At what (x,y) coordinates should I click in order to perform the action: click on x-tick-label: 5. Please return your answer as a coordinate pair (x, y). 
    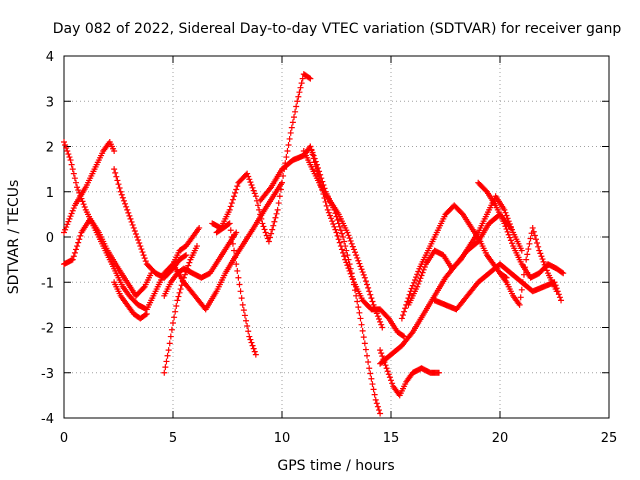
    Looking at the image, I should click on (173, 438).